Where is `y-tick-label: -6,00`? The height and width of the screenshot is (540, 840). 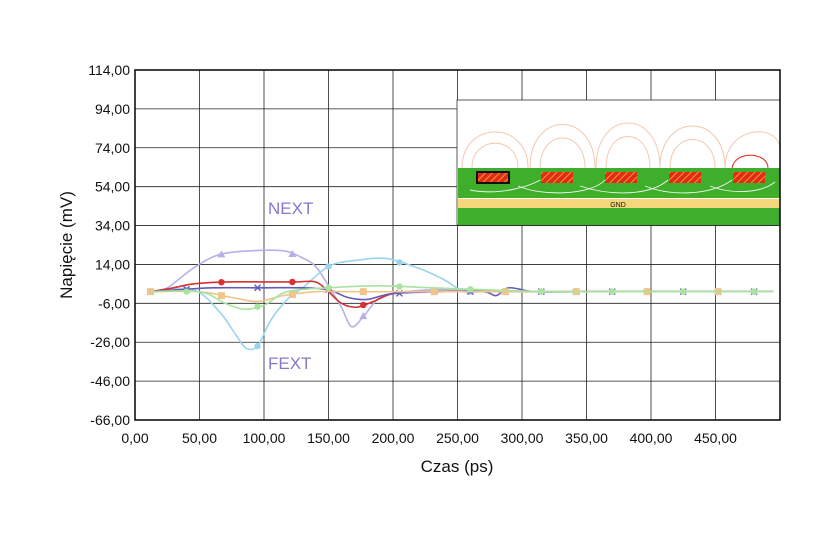 y-tick-label: -6,00 is located at coordinates (114, 303).